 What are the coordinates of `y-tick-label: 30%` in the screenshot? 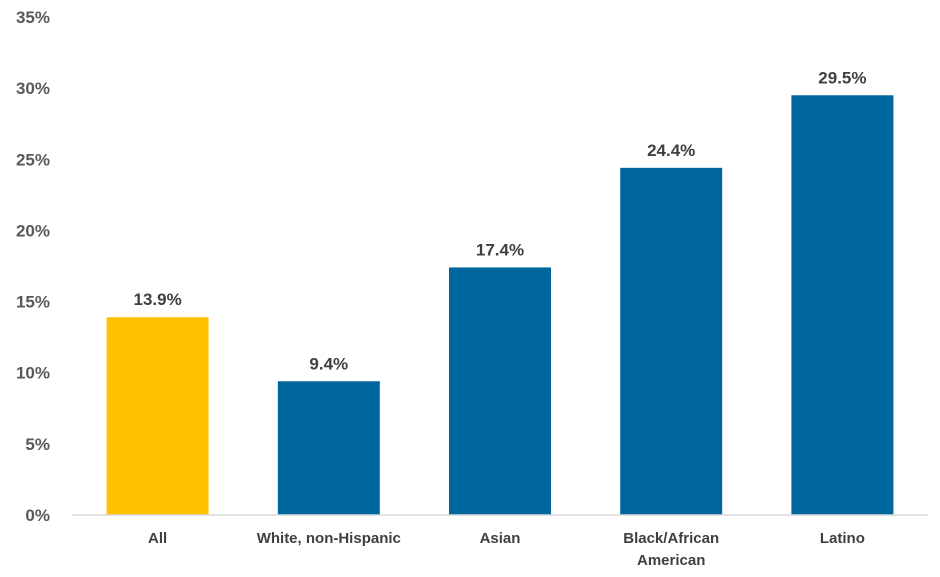 It's located at (33, 88).